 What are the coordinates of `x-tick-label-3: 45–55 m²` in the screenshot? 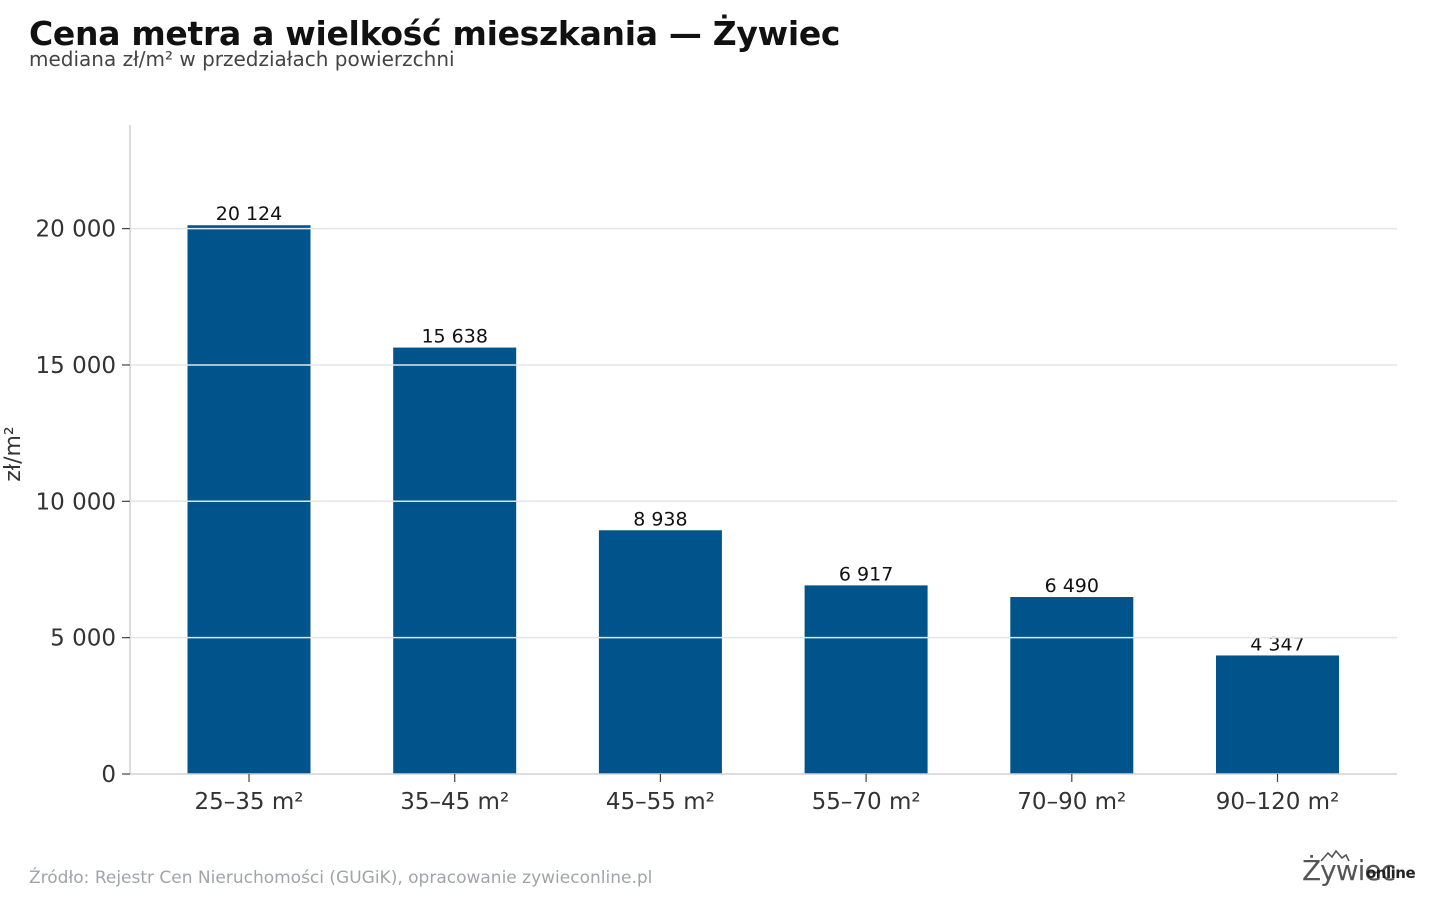 It's located at (660, 802).